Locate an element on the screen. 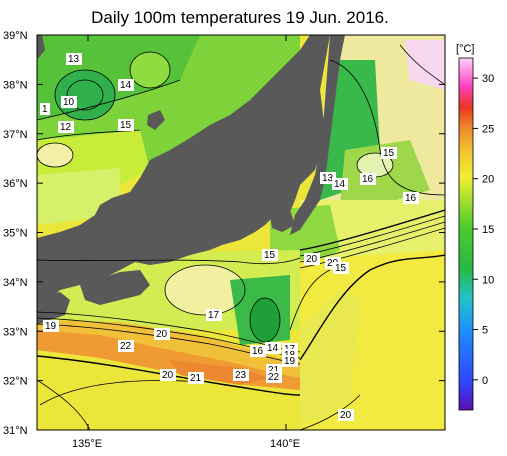 The height and width of the screenshot is (456, 507). lat-label: 33°N is located at coordinates (15, 332).